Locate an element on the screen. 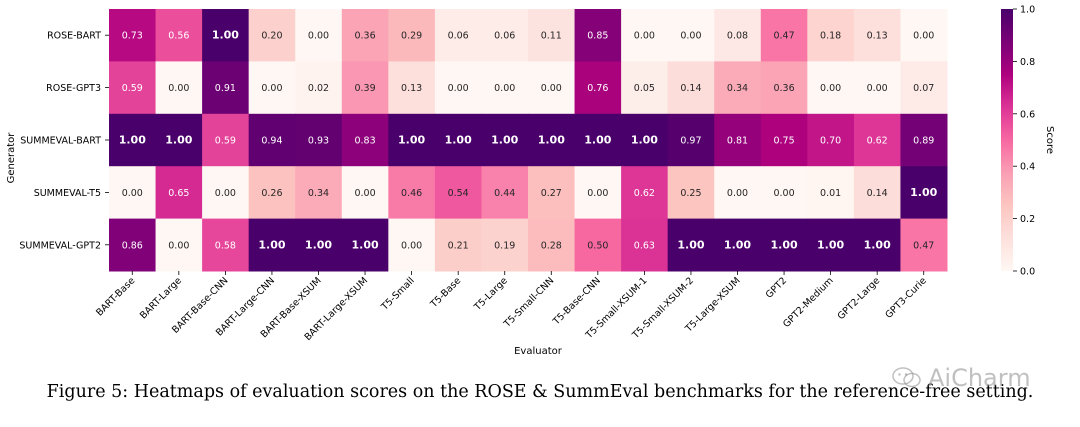  cell-value-label: 0.75 is located at coordinates (783, 141).